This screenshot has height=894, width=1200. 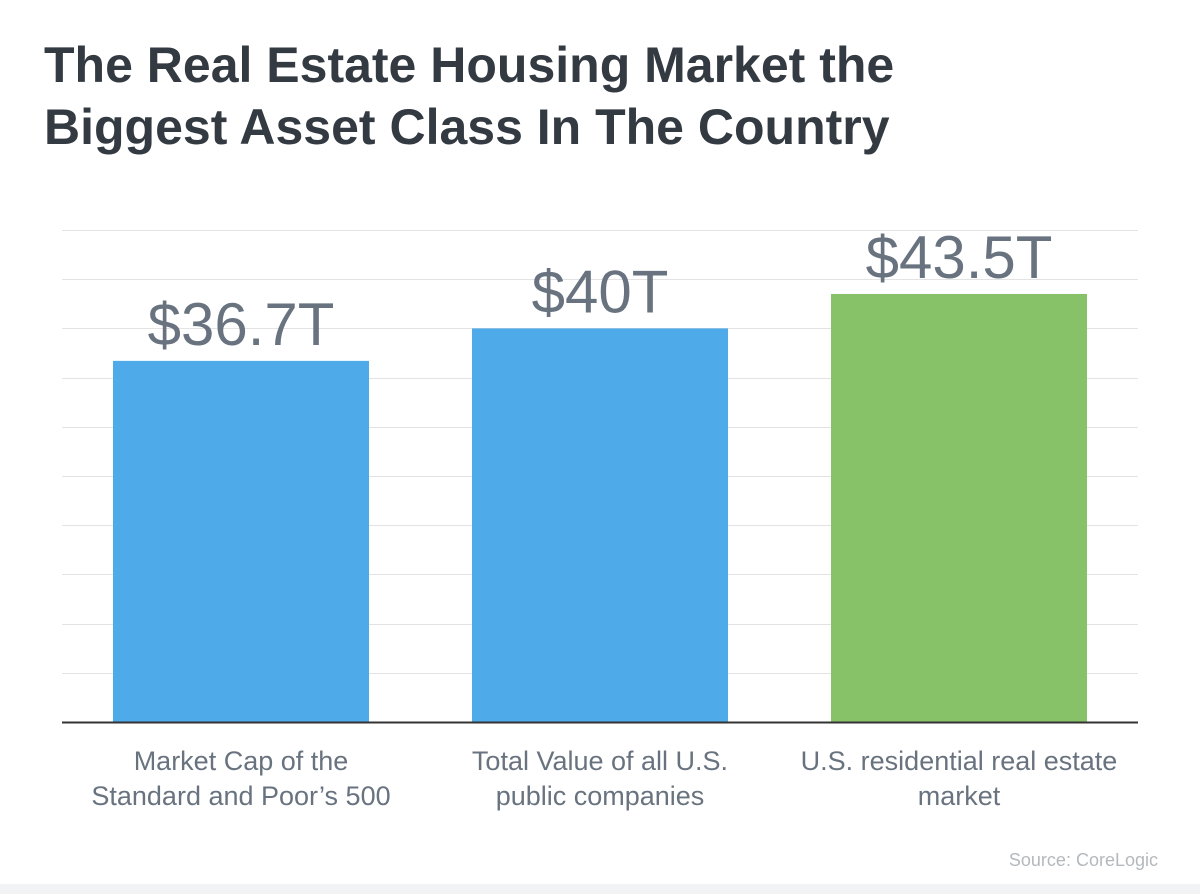 What do you see at coordinates (240, 796) in the screenshot?
I see `category-label: Standard and Poor’s 500` at bounding box center [240, 796].